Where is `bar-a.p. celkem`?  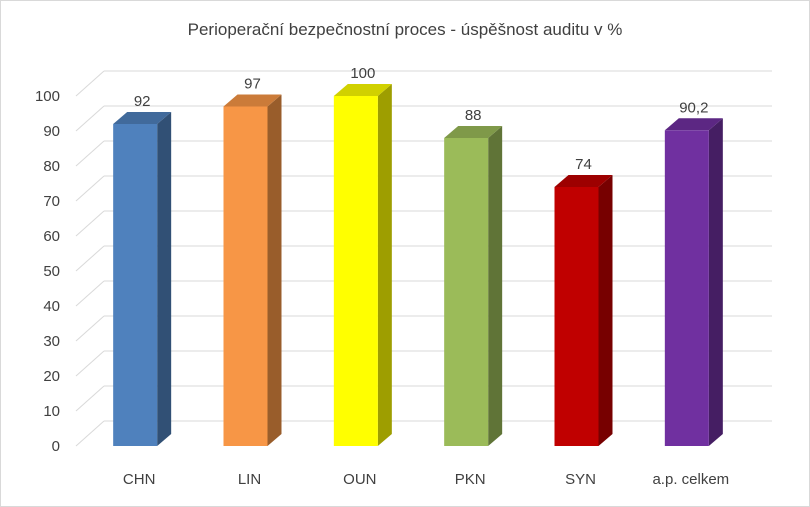 bar-a.p. celkem is located at coordinates (693, 282).